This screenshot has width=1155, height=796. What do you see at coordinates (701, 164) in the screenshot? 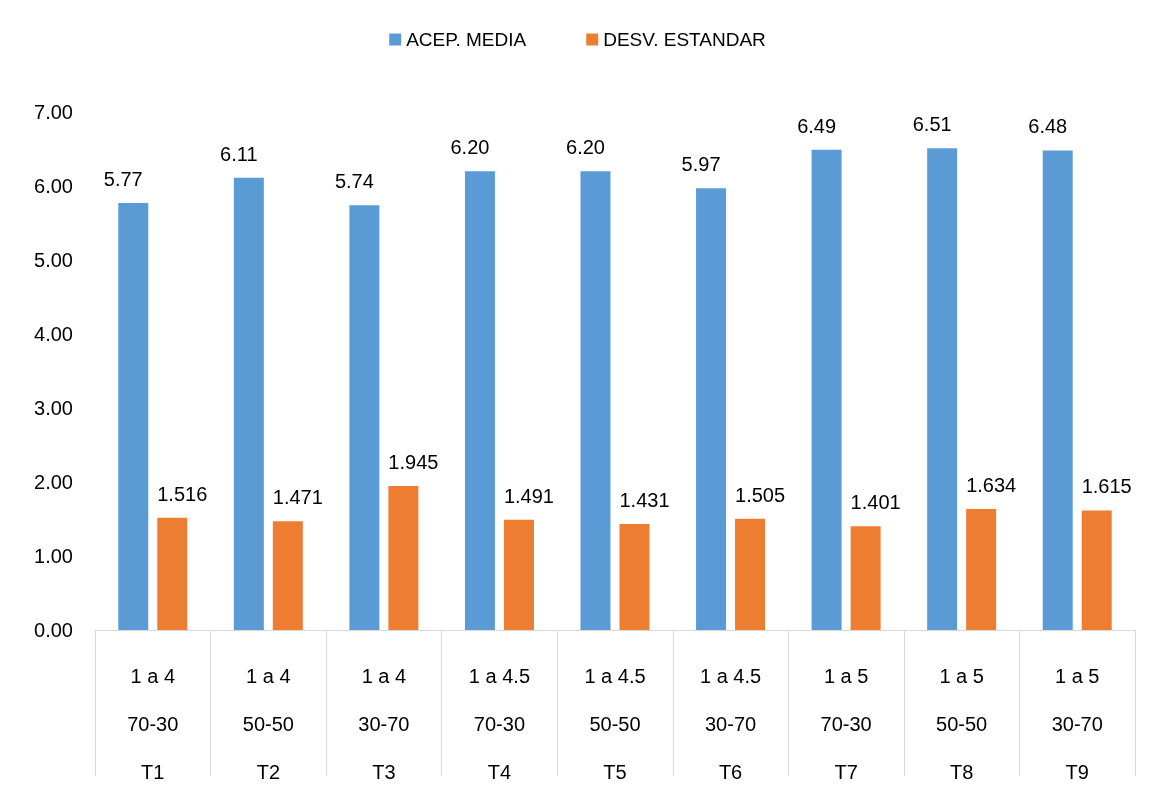
I see `data-label: 5.97` at bounding box center [701, 164].